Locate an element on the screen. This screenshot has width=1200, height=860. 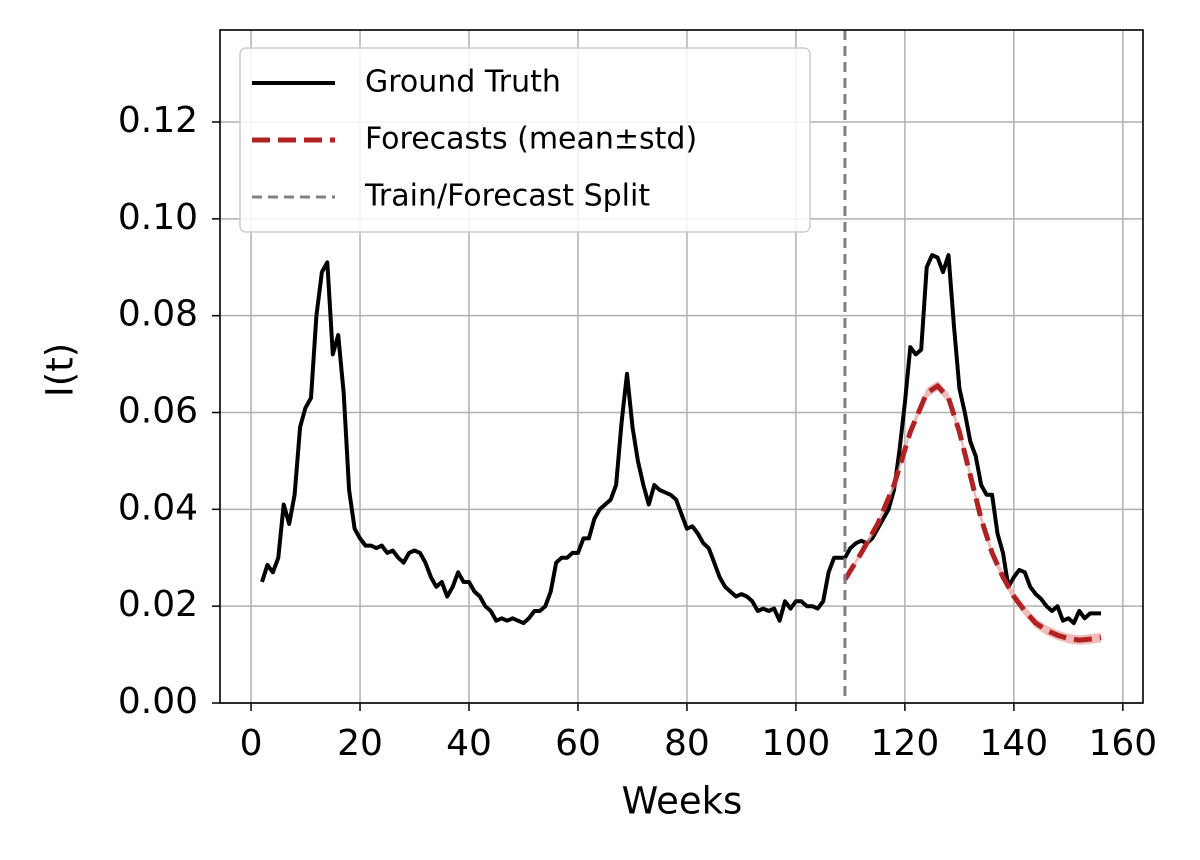
x-tick-label: 120 is located at coordinates (905, 743).